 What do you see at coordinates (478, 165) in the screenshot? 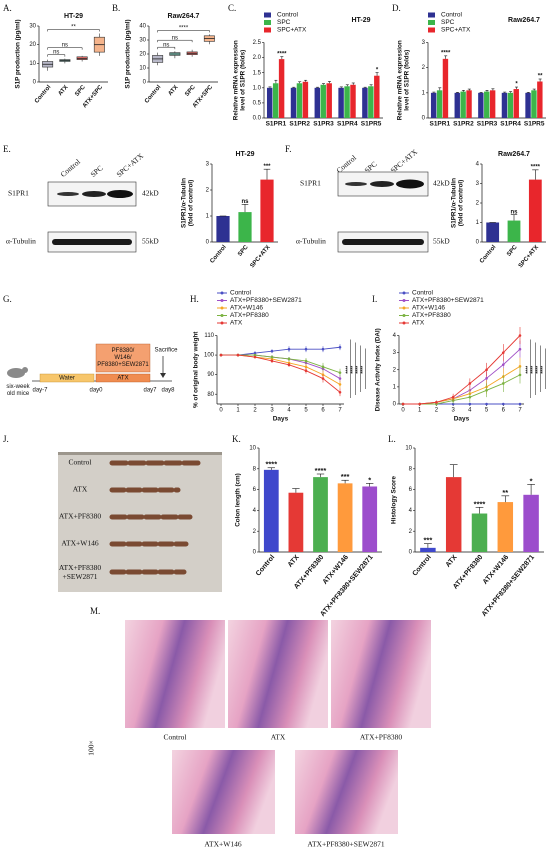
I see `y-tick-label: 4` at bounding box center [478, 165].